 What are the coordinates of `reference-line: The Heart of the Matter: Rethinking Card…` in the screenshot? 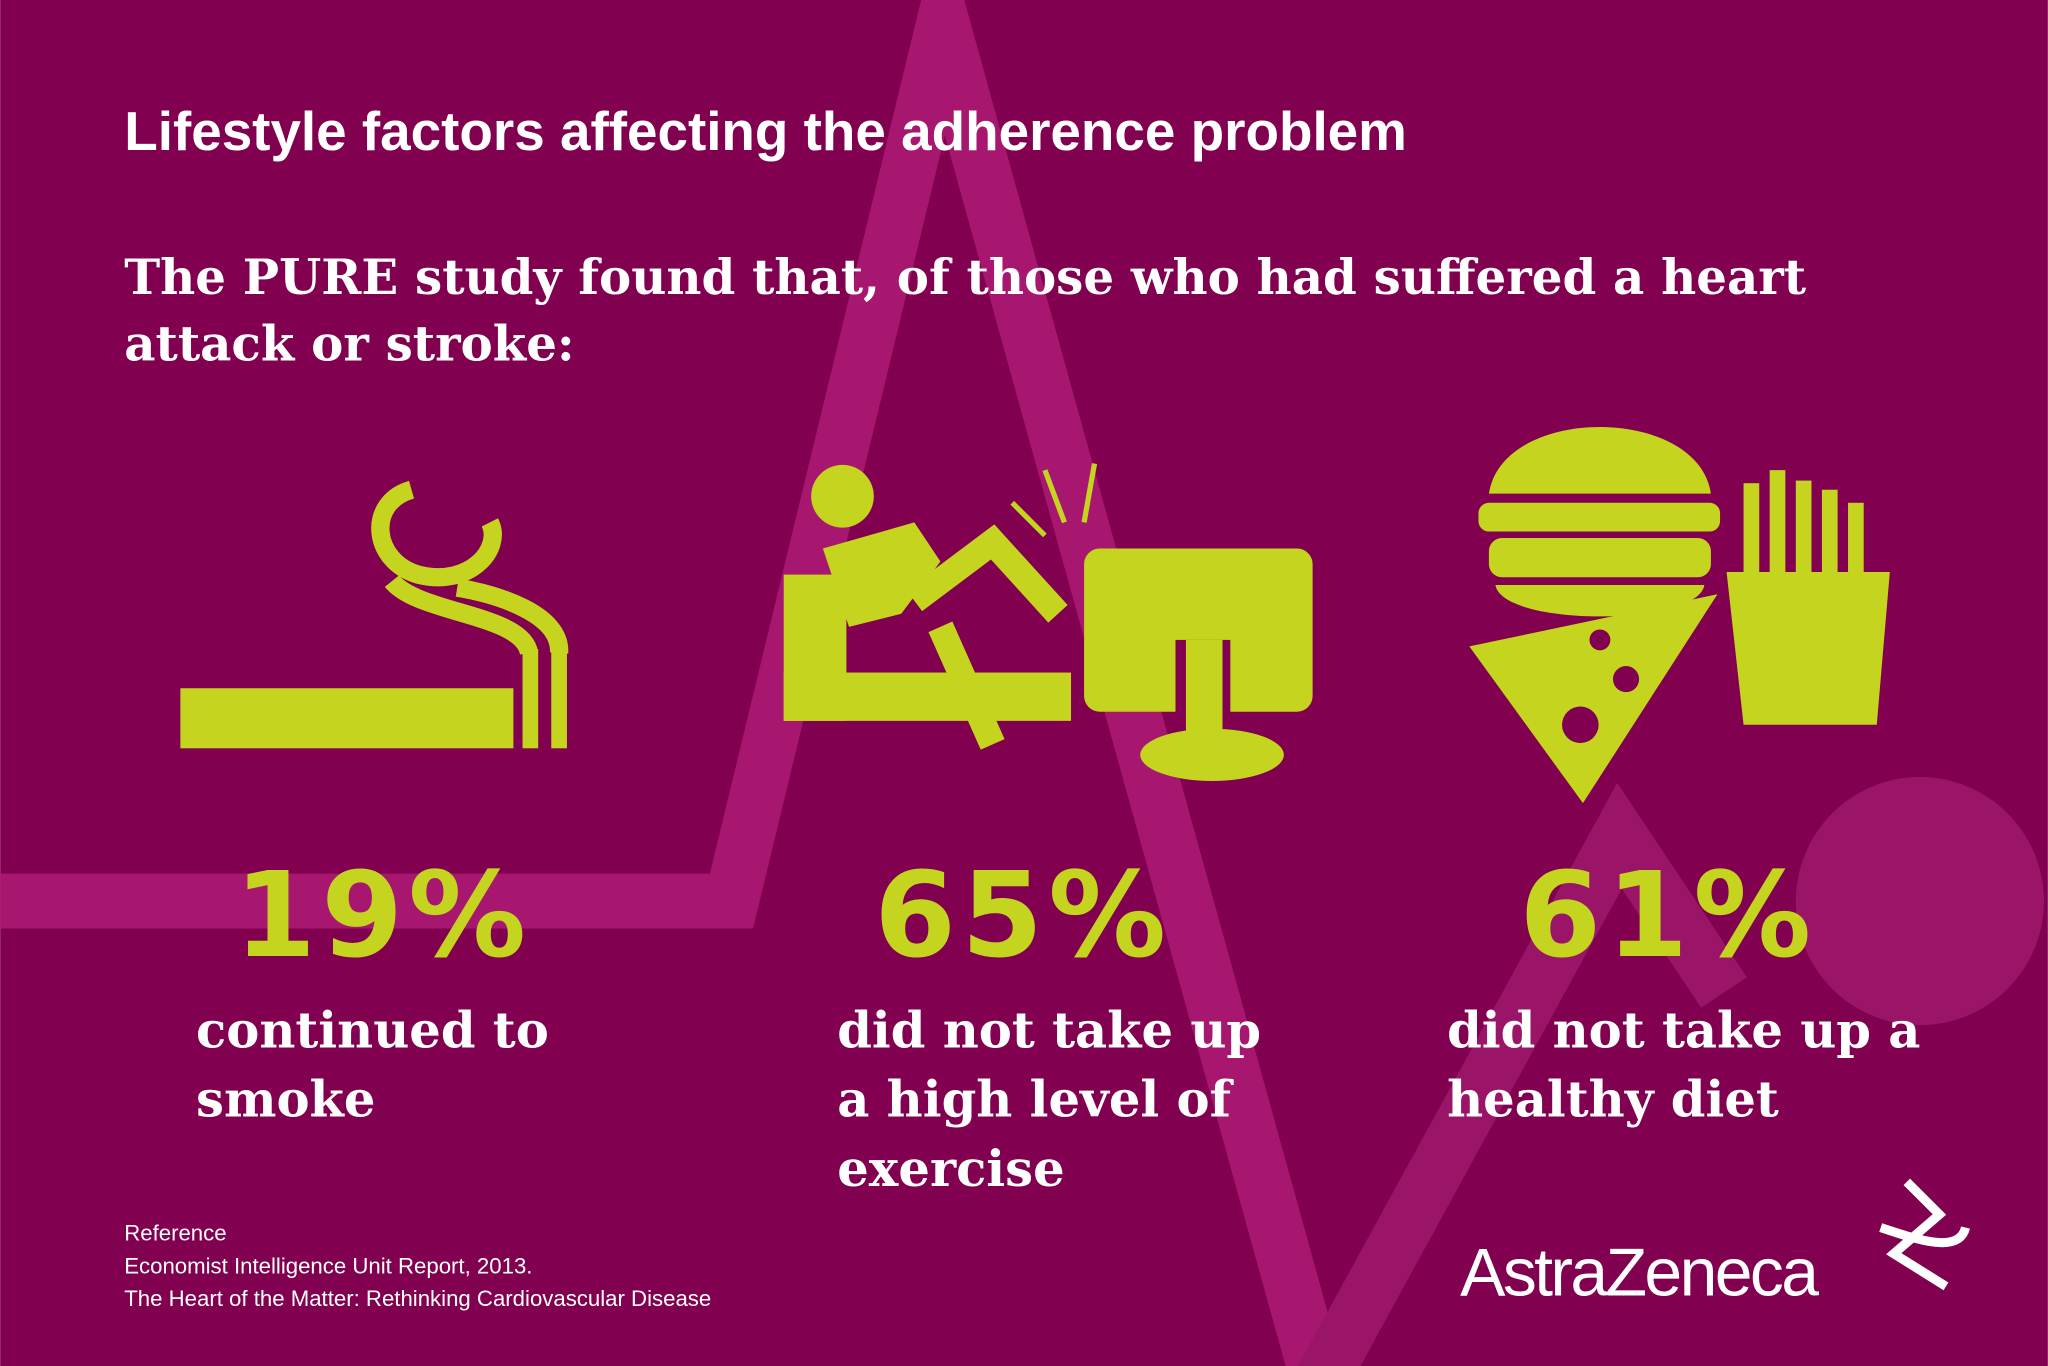 It's located at (417, 1298).